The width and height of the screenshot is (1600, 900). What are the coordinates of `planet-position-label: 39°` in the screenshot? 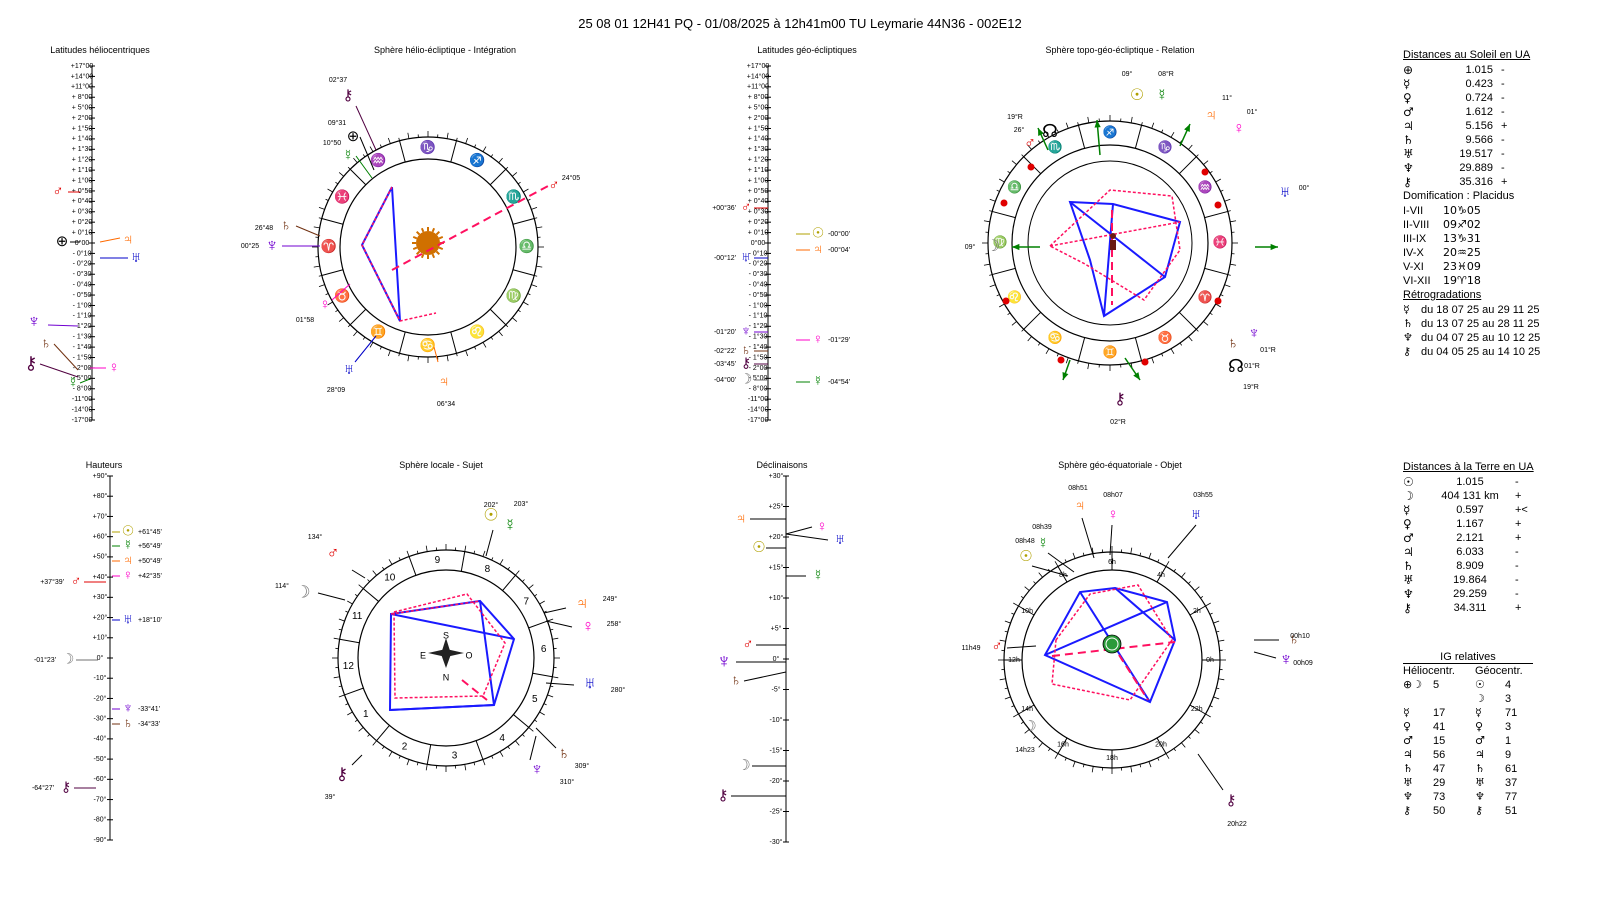 It's located at (330, 797).